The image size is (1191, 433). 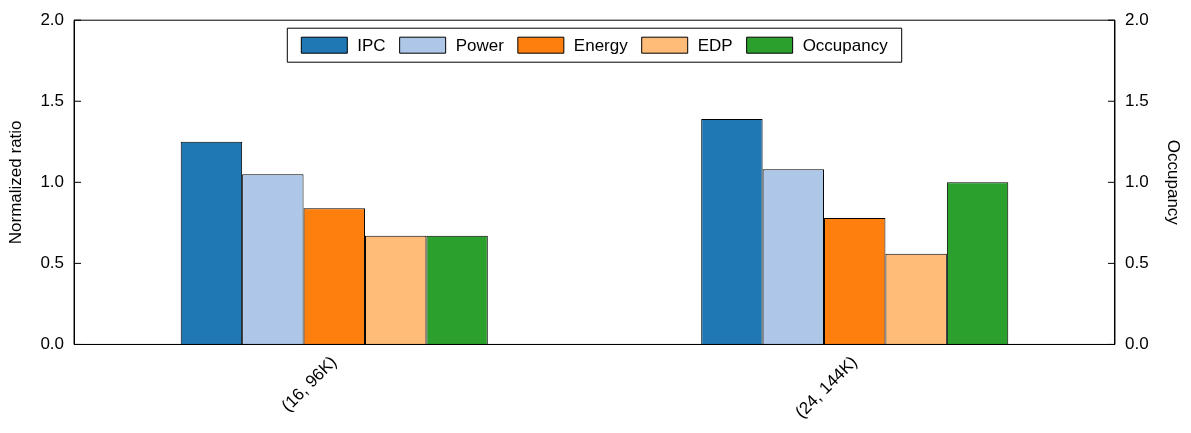 What do you see at coordinates (1136, 100) in the screenshot?
I see `y2-tick-label: 1.5` at bounding box center [1136, 100].